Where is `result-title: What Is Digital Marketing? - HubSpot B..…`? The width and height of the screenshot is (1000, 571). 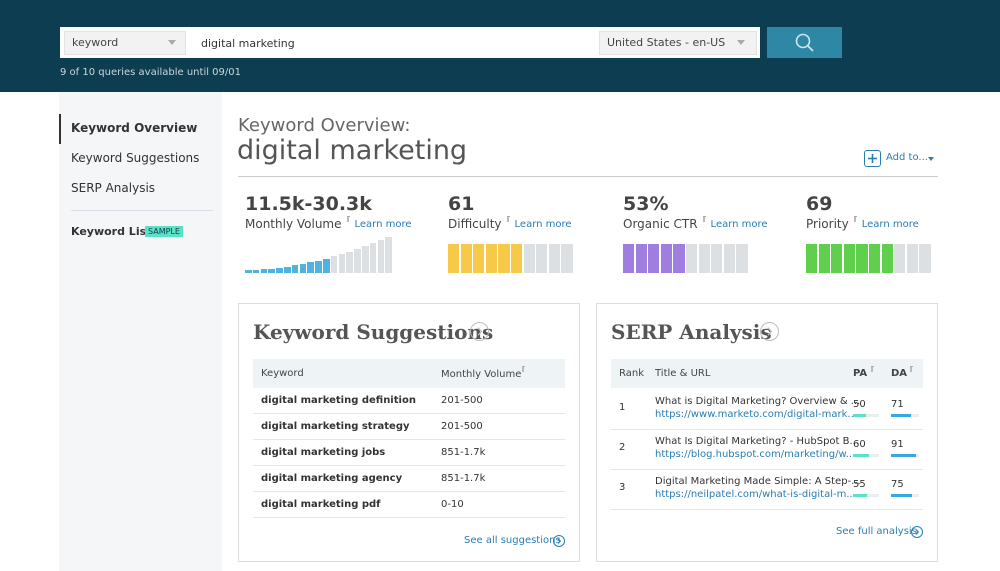
result-title: What Is Digital Marketing? - HubSpot B..… is located at coordinates (757, 441).